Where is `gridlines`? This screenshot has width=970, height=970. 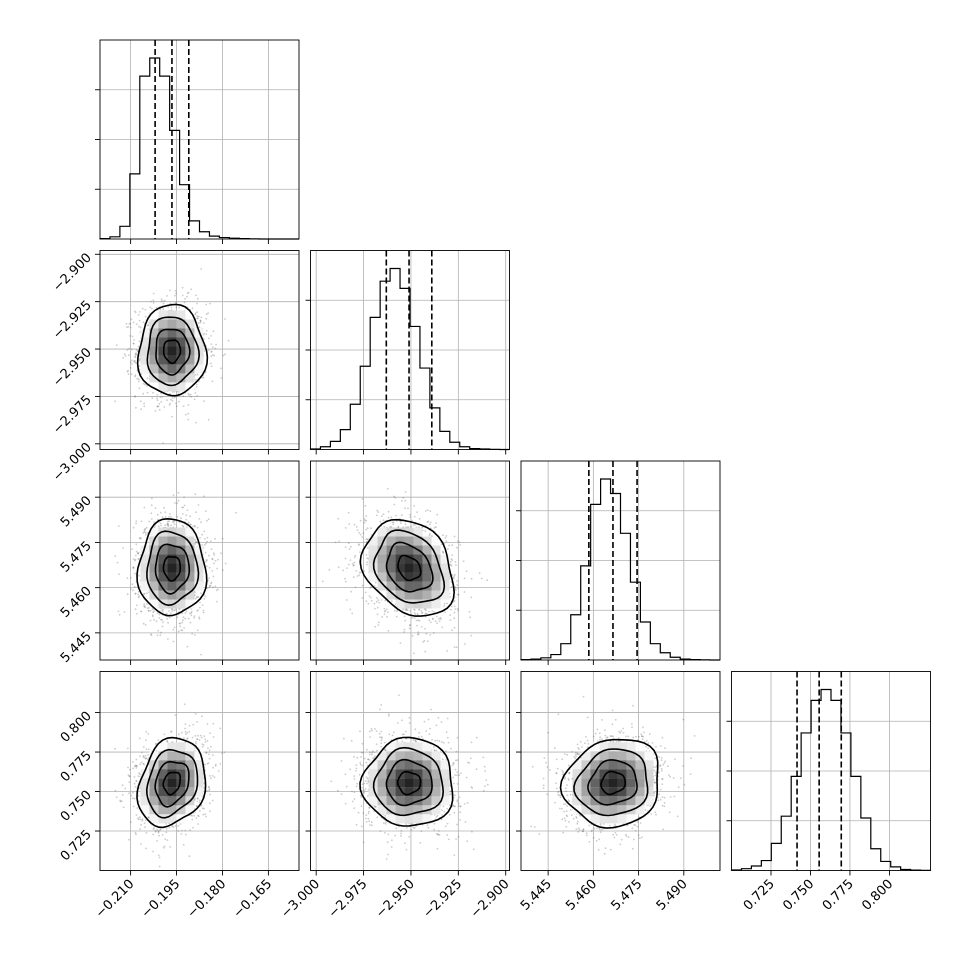 gridlines is located at coordinates (831, 771).